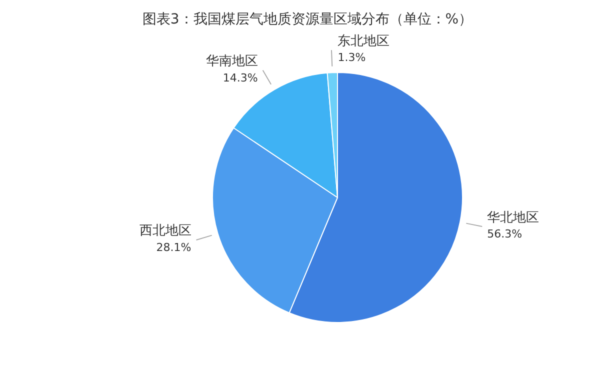 This screenshot has width=609, height=375. What do you see at coordinates (513, 218) in the screenshot?
I see `slice-label: 华北地区` at bounding box center [513, 218].